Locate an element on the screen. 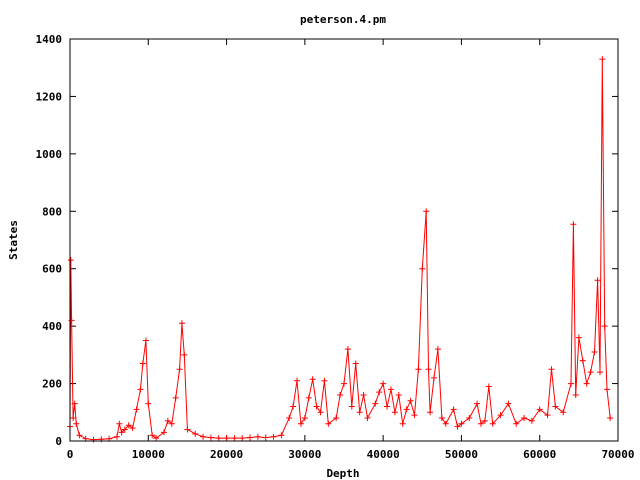 This screenshot has width=640, height=480. chart-title: peterson.4.pm is located at coordinates (343, 19).